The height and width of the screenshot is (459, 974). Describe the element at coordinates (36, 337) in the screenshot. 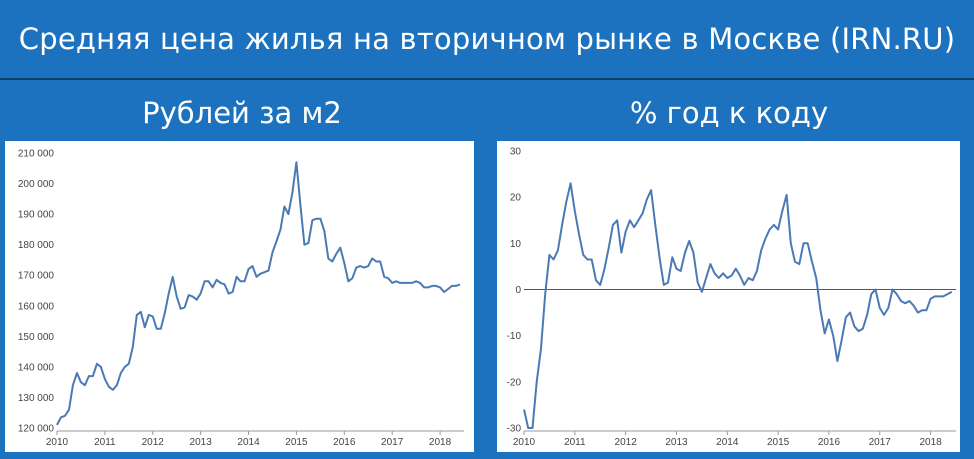

I see `price-y-tick-label: 150 000` at that location.